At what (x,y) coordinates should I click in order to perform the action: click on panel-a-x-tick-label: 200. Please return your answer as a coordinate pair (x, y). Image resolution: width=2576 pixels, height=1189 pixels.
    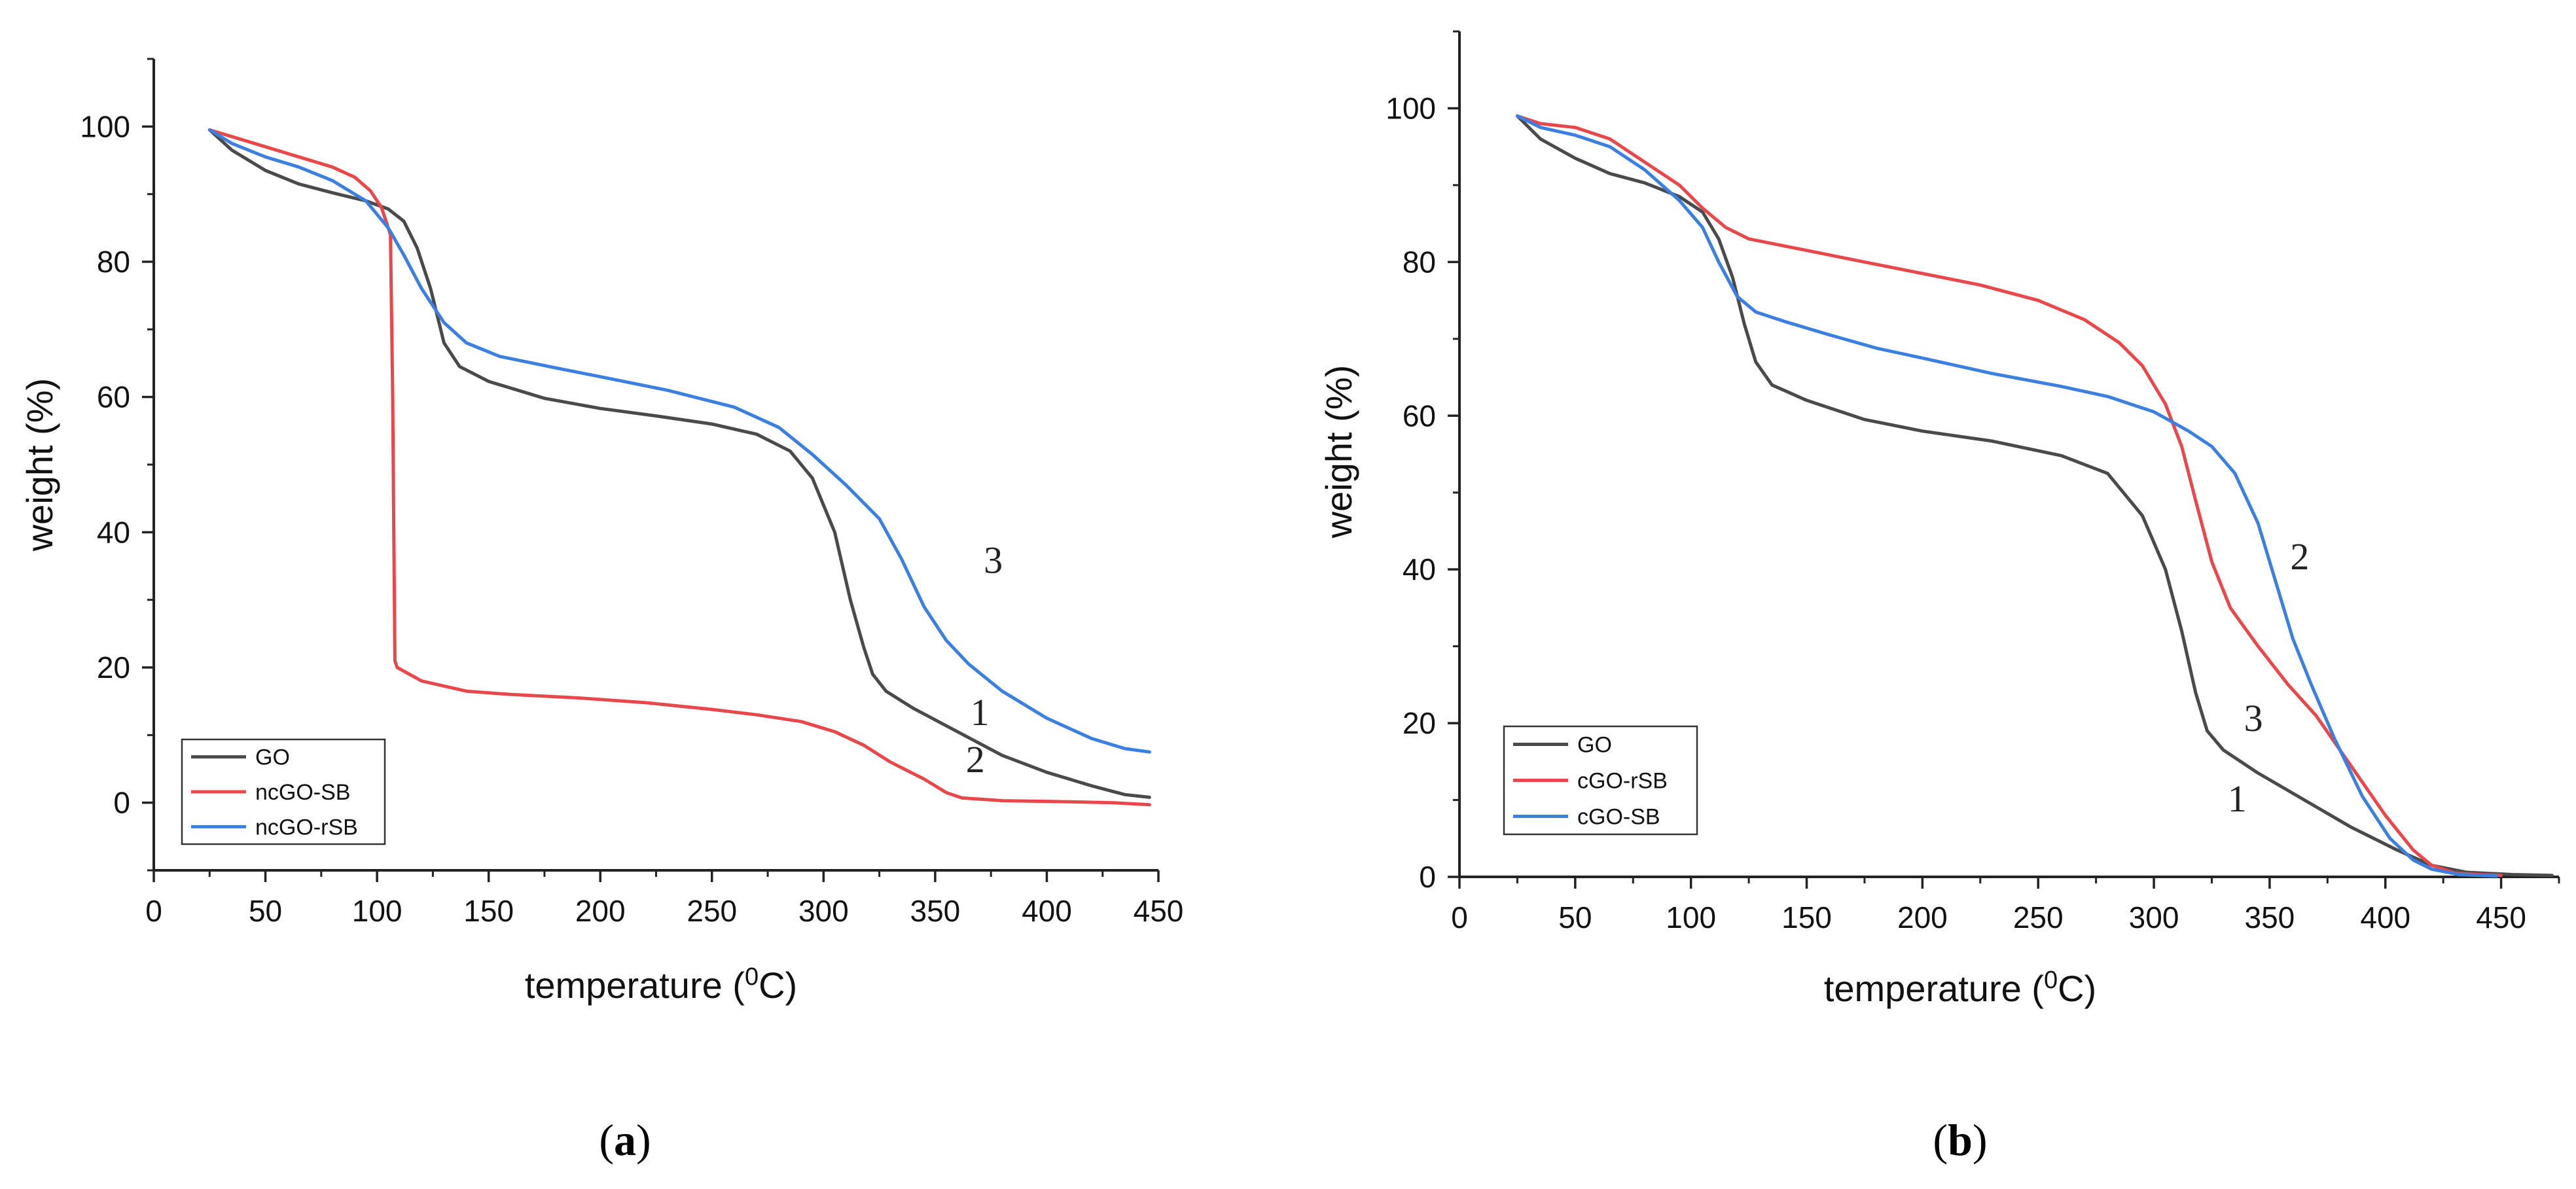
    Looking at the image, I should click on (600, 911).